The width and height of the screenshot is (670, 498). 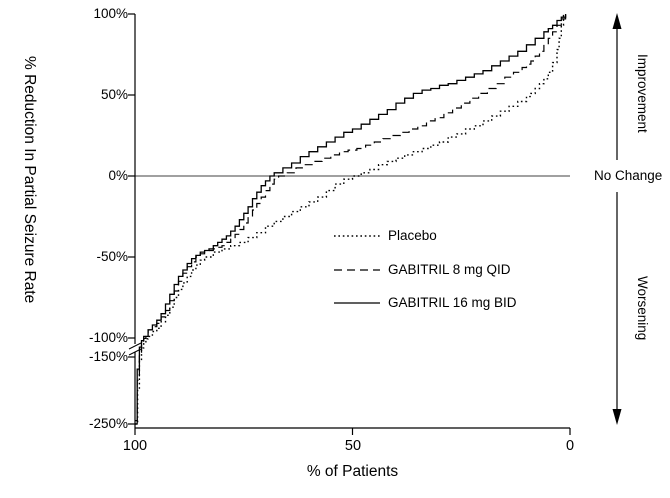 I want to click on no-change-label: No Change, so click(x=628, y=175).